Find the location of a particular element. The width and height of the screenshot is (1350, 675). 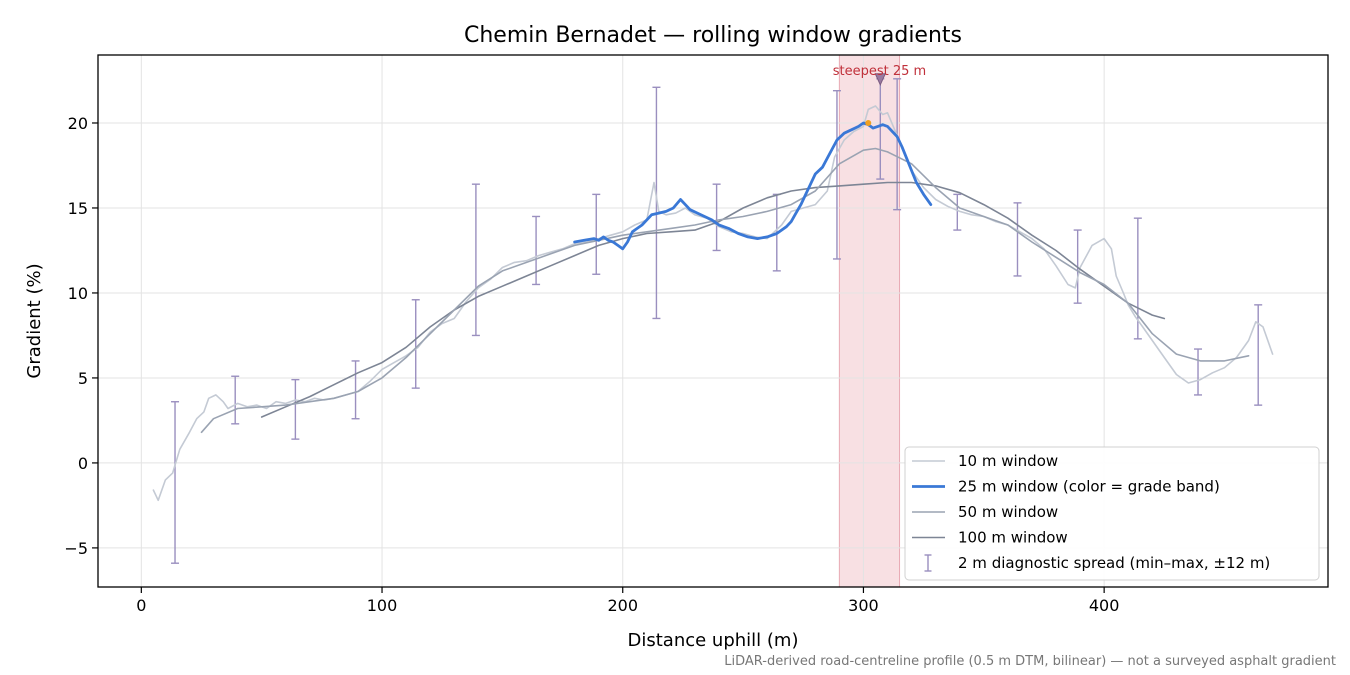

y-tick-label-1: 0 is located at coordinates (83, 463).